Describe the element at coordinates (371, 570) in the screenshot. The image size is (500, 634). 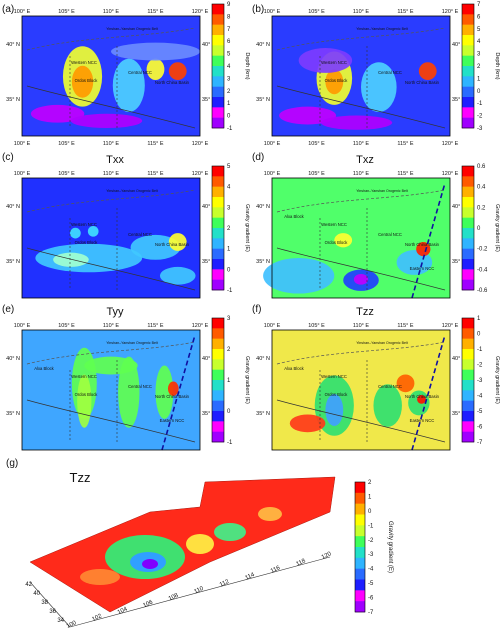
I see `colorbar-tick: -4` at that location.